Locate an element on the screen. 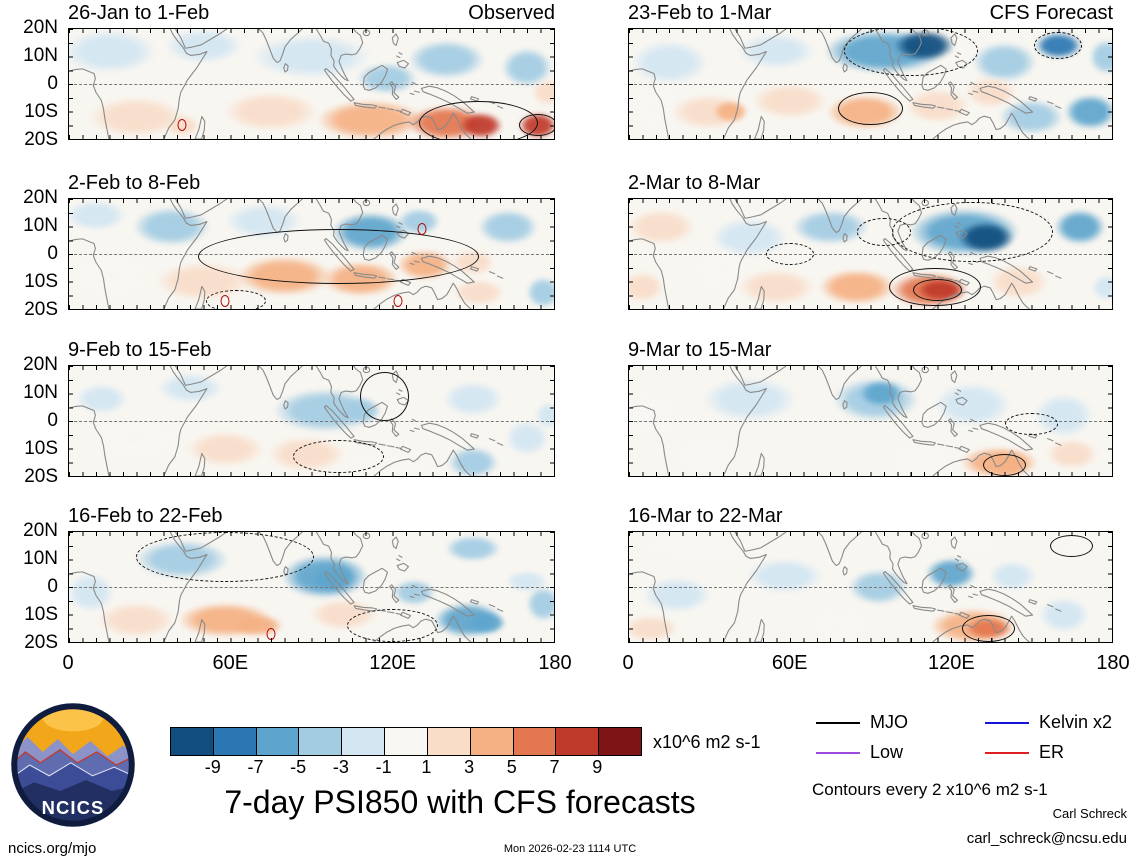 The width and height of the screenshot is (1135, 860). colorbar-tick-label: 5 is located at coordinates (511, 767).